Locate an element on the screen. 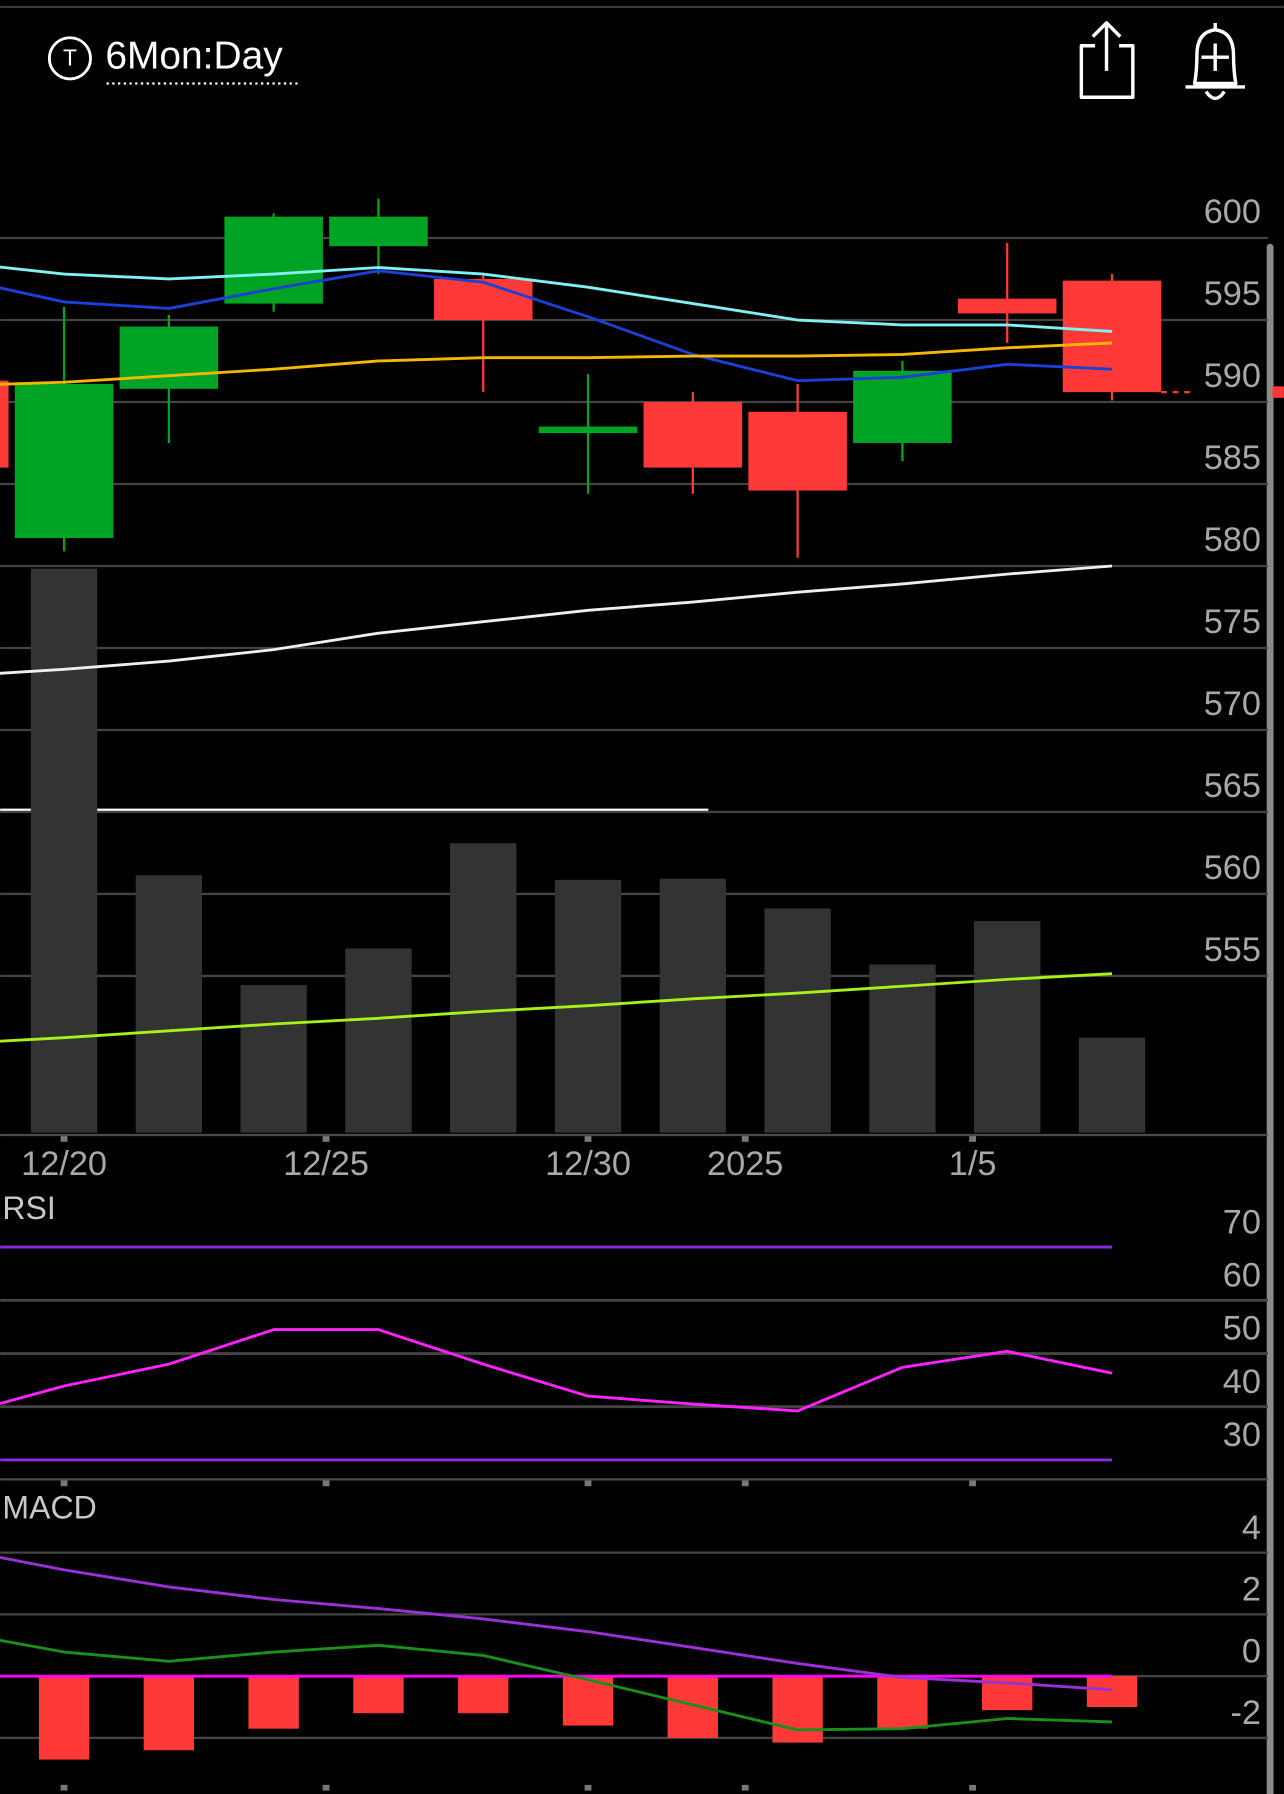 The width and height of the screenshot is (1284, 1794). y-tick-label: 565 is located at coordinates (1232, 786).